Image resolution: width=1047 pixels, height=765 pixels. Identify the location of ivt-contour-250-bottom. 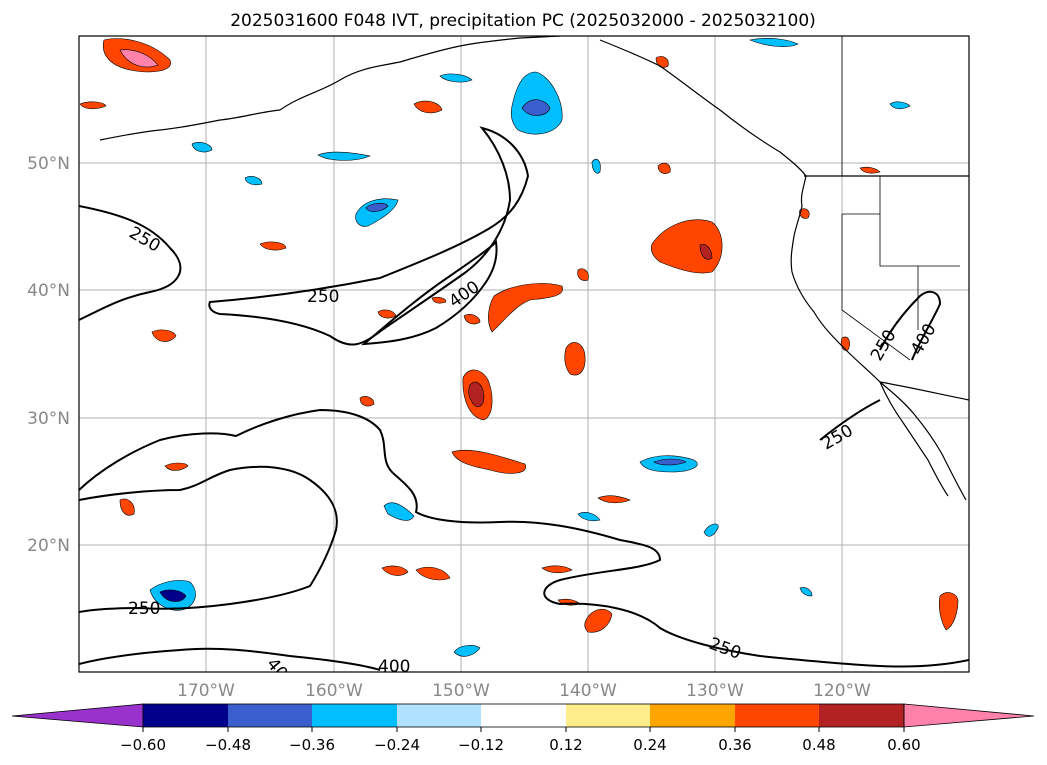
(230, 659).